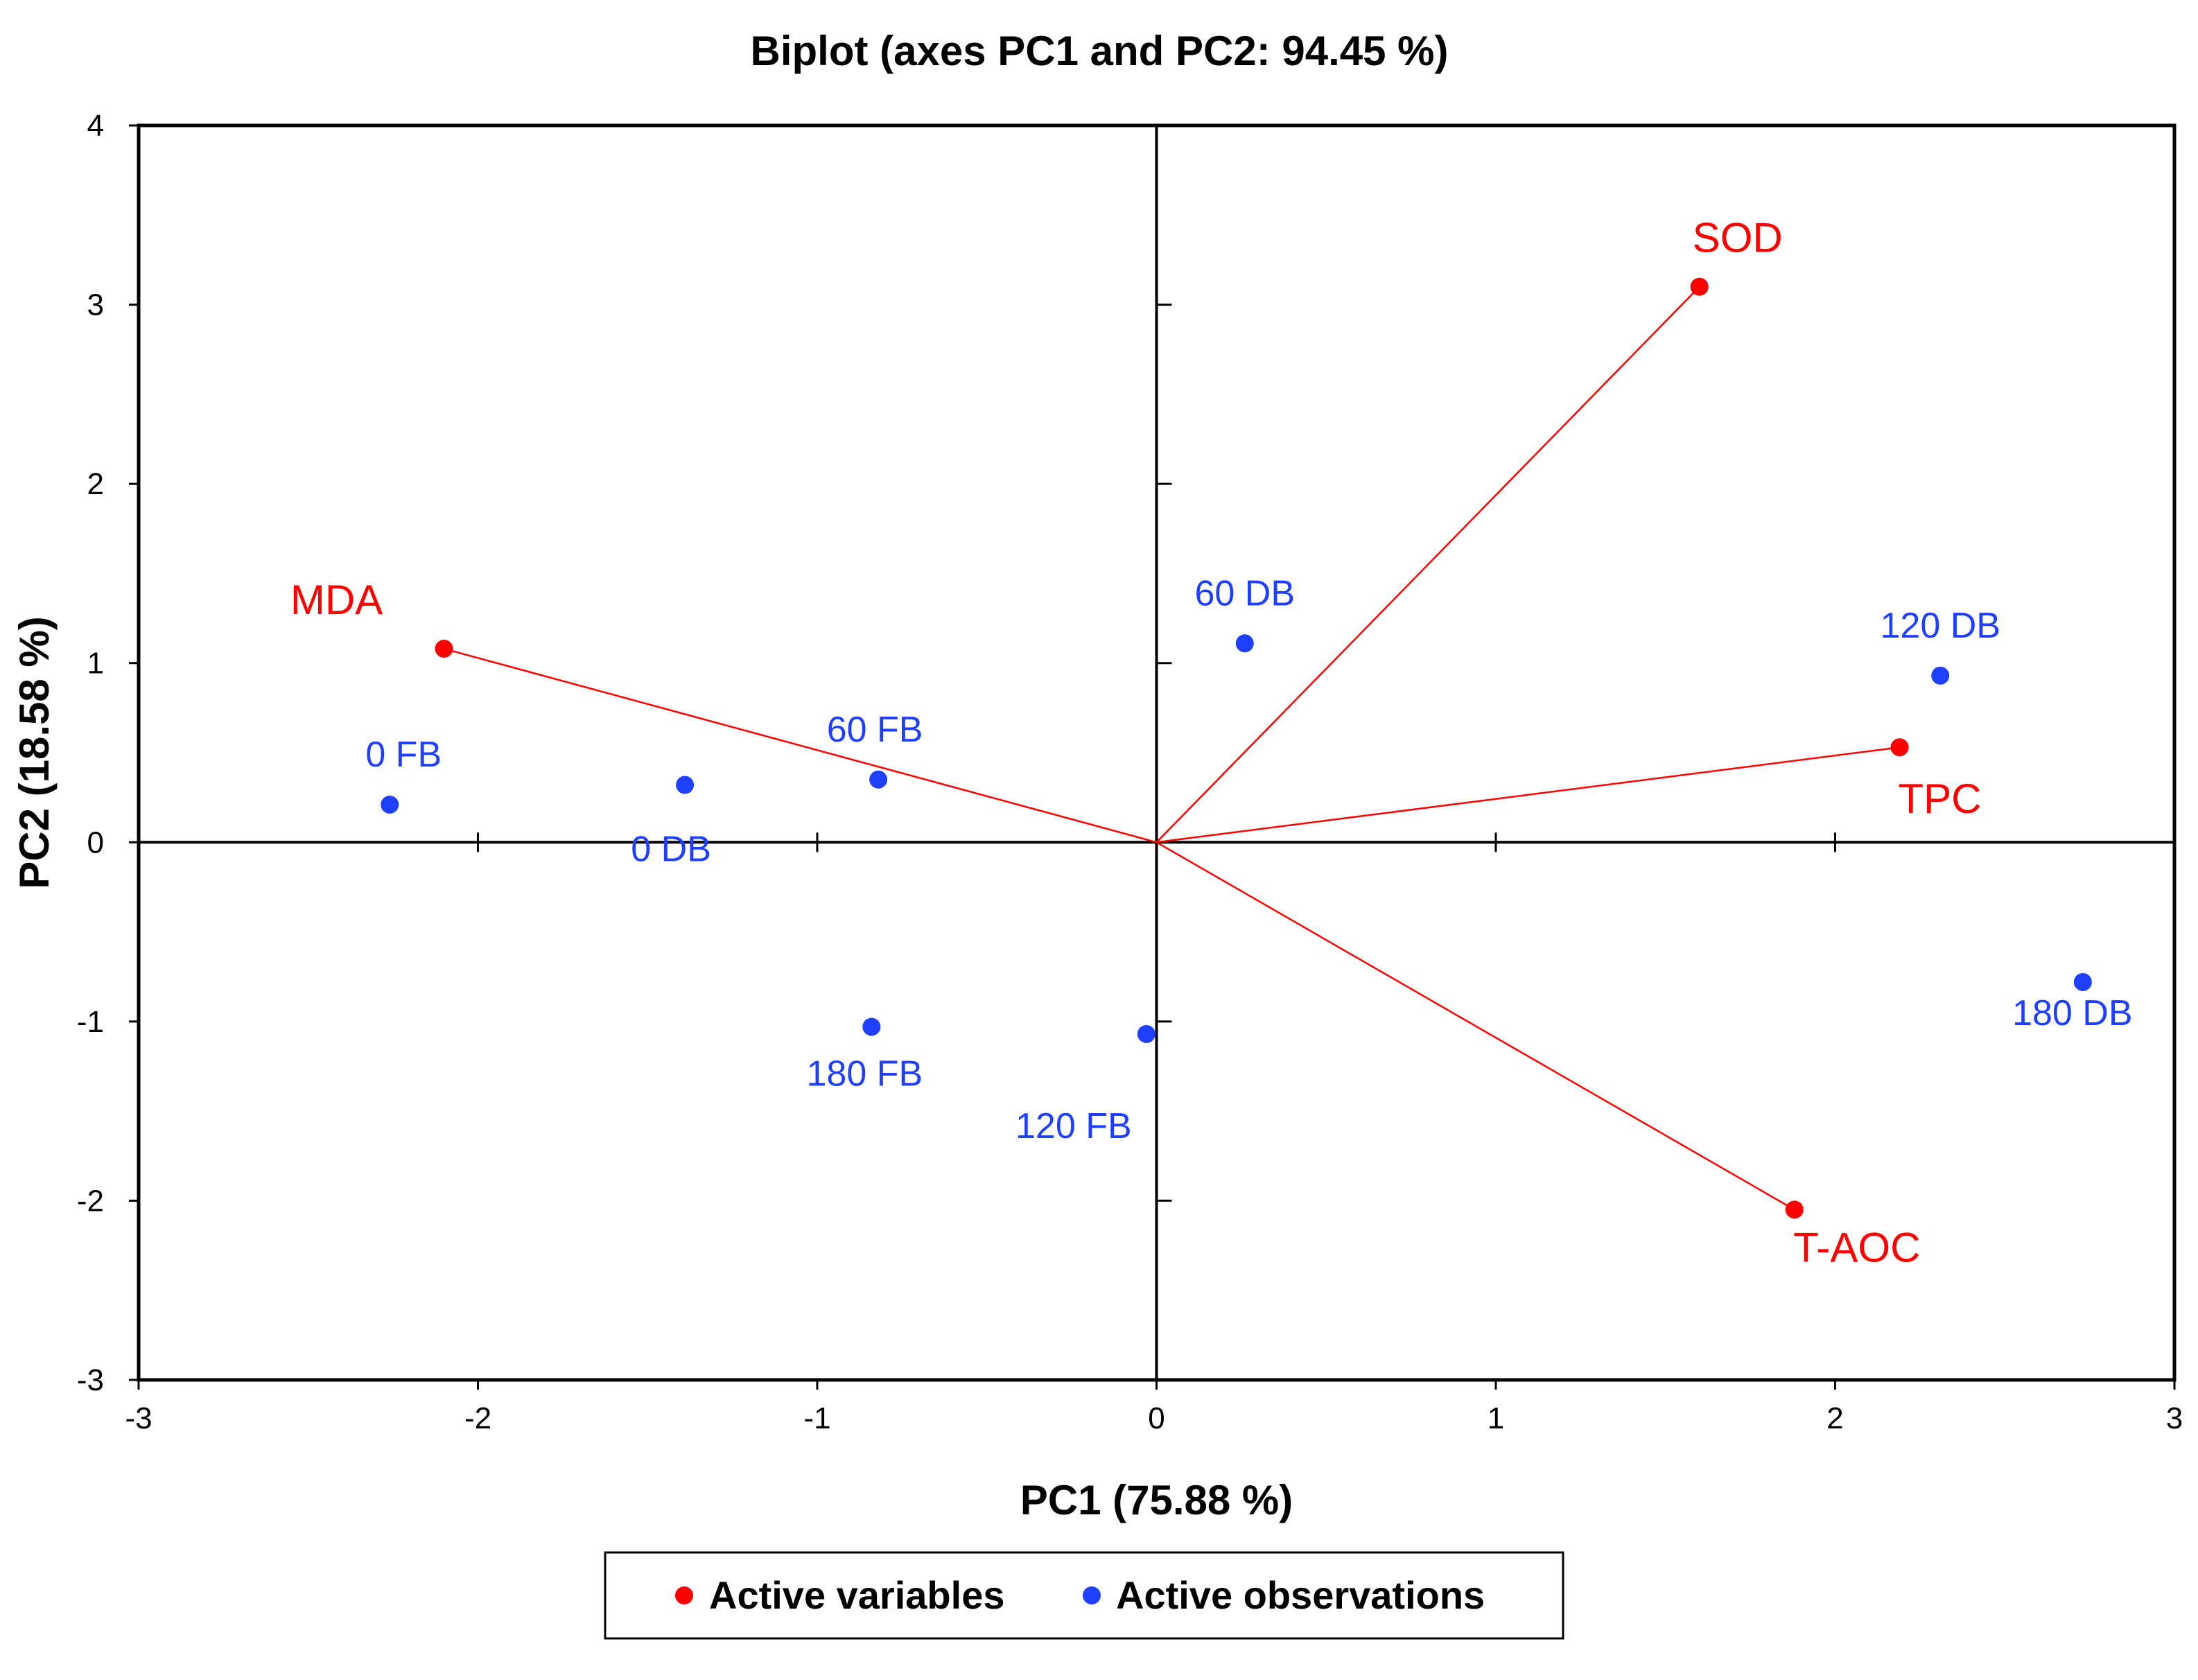 Image resolution: width=2198 pixels, height=1680 pixels. What do you see at coordinates (34, 752) in the screenshot?
I see `y-axis-label: PC2 (18.58 %)` at bounding box center [34, 752].